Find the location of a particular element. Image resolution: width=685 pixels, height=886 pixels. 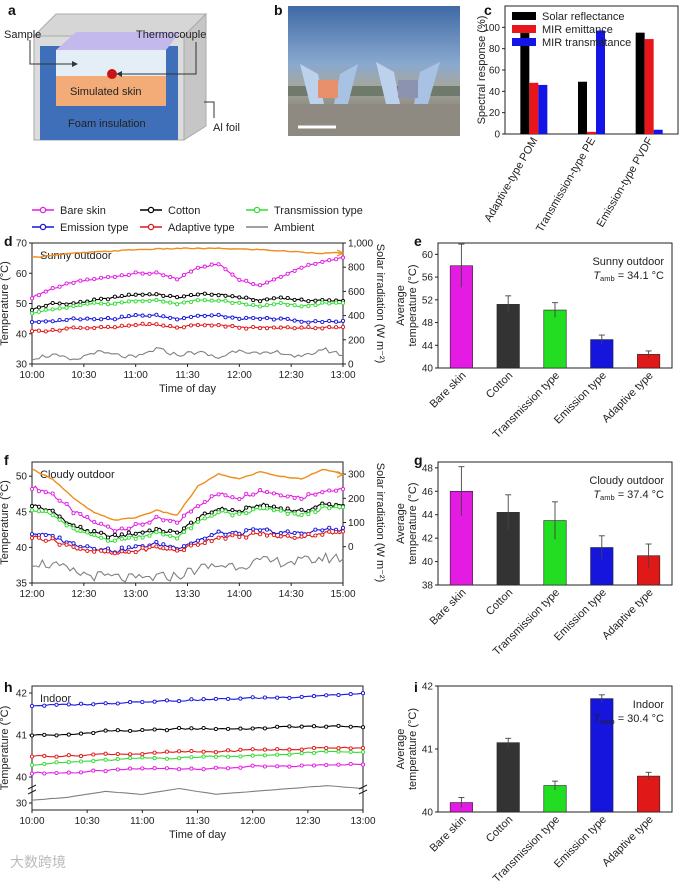

x-tick-label: Adaptive-type POM is located at coordinates (511, 180).